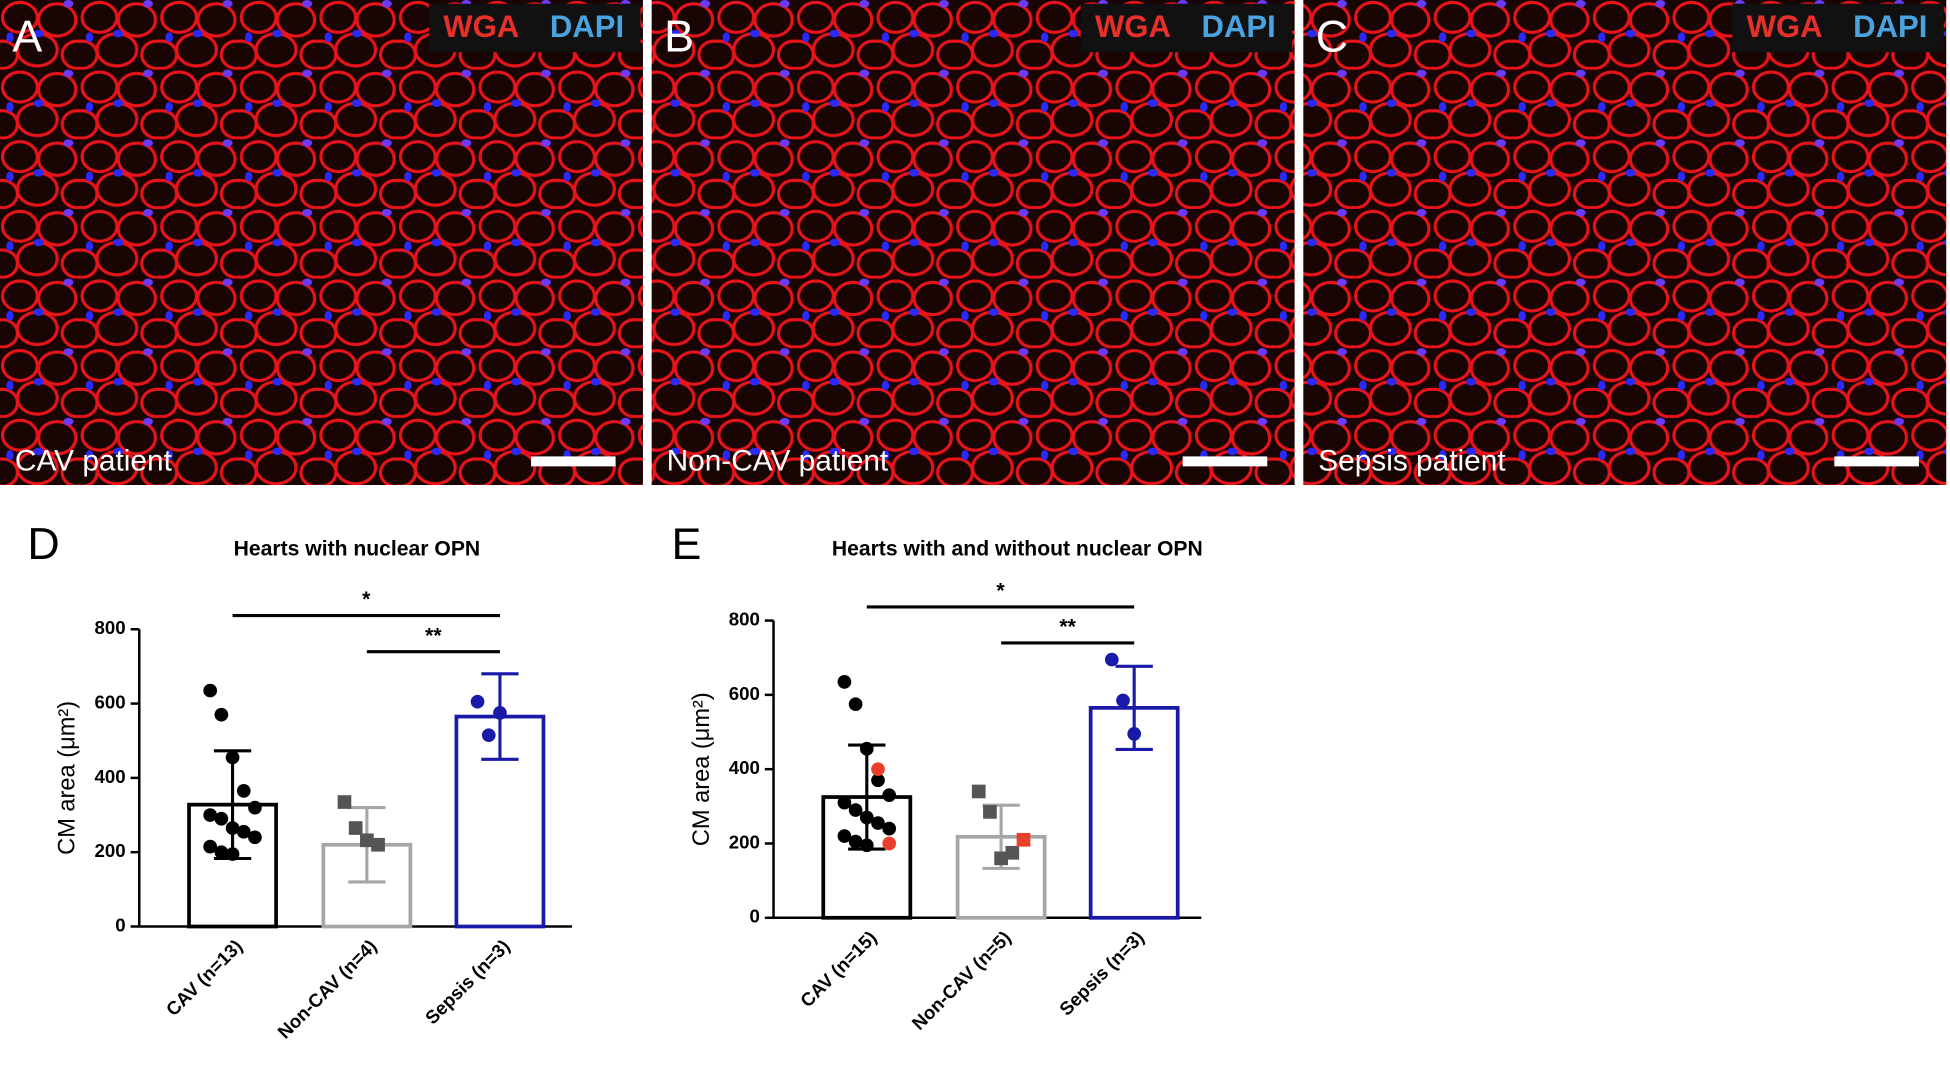  What do you see at coordinates (326, 988) in the screenshot?
I see `x-tick-label: Non-CAV (n=4)` at bounding box center [326, 988].